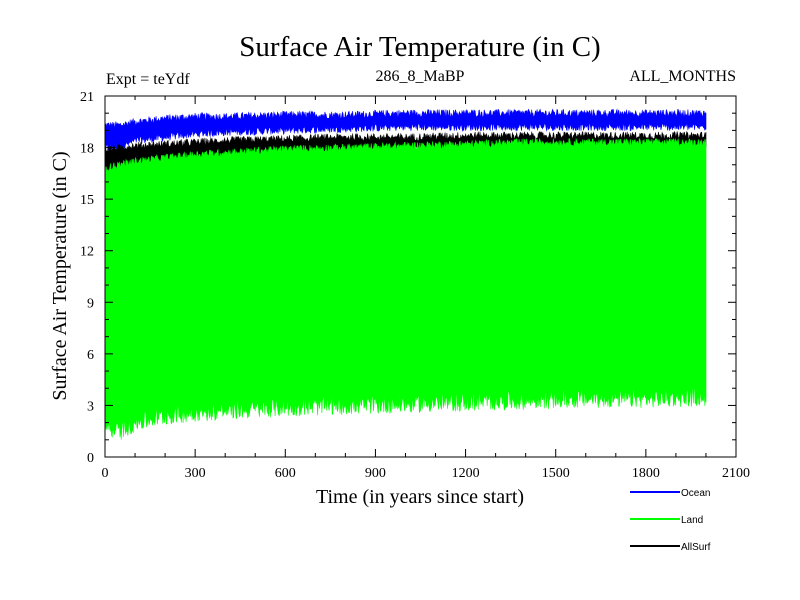 Image resolution: width=800 pixels, height=600 pixels. Describe the element at coordinates (285, 473) in the screenshot. I see `x-tick-label: 600` at that location.